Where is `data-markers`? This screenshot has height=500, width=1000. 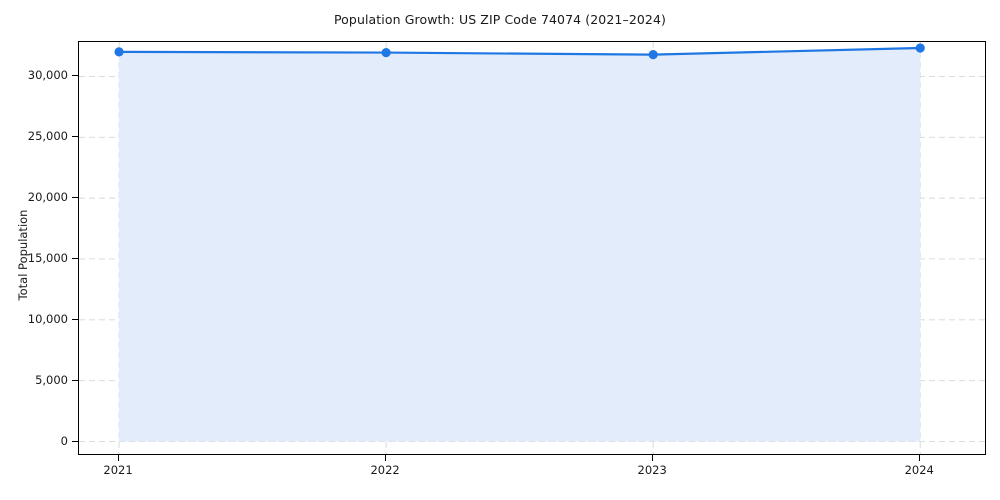 data-markers is located at coordinates (519, 51).